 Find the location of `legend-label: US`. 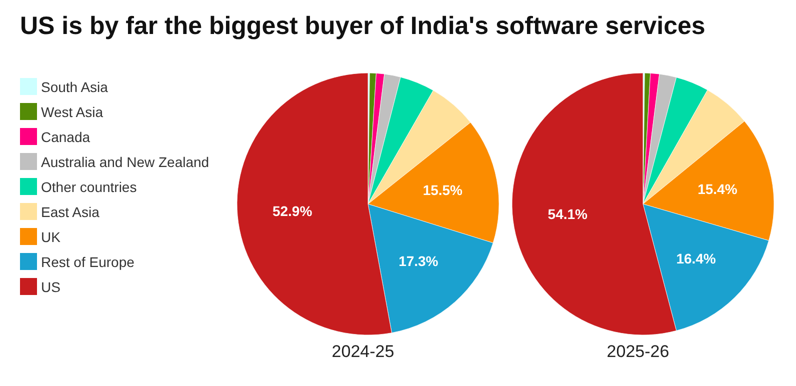

legend-label: US is located at coordinates (50, 286).